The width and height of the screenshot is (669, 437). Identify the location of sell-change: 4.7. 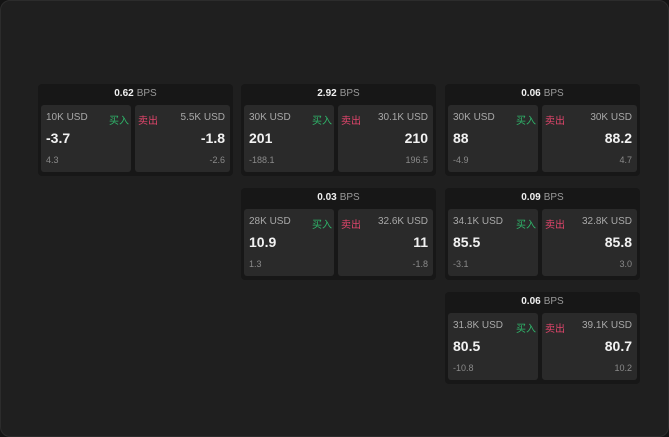
(625, 160).